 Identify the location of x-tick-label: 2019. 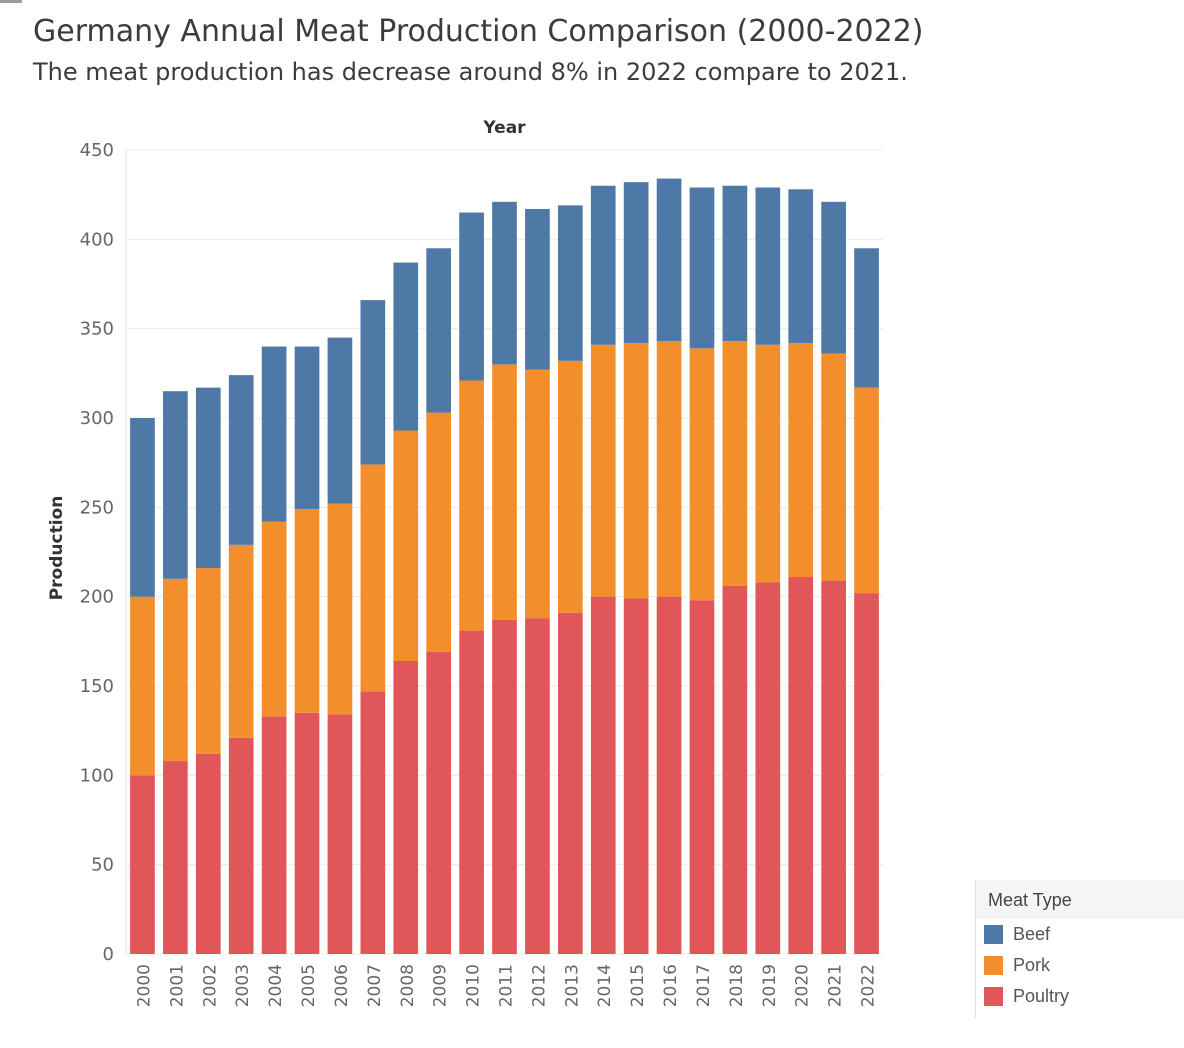
(770, 985).